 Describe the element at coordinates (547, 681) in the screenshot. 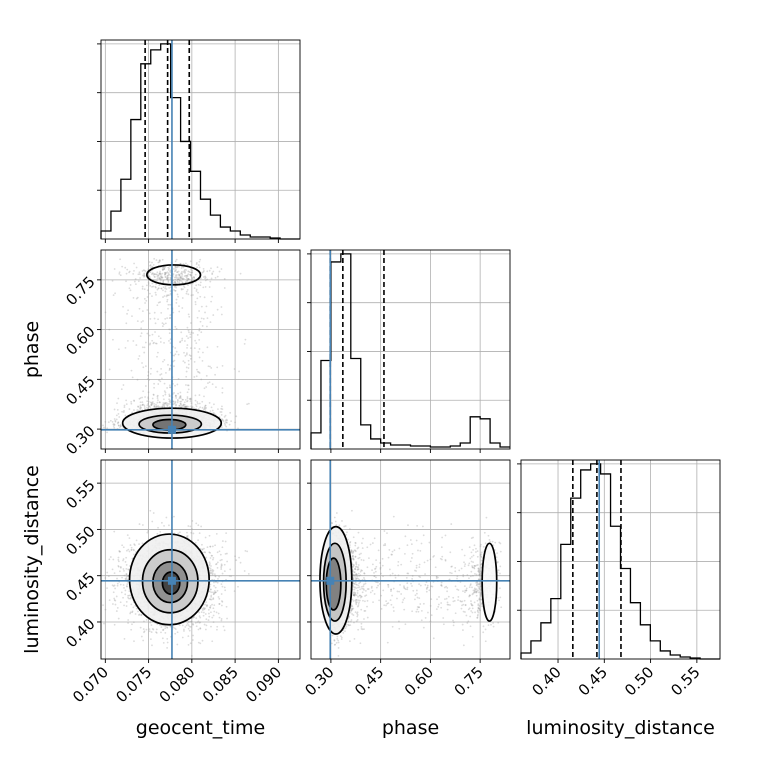

I see `x-tick-label: 0.40` at that location.